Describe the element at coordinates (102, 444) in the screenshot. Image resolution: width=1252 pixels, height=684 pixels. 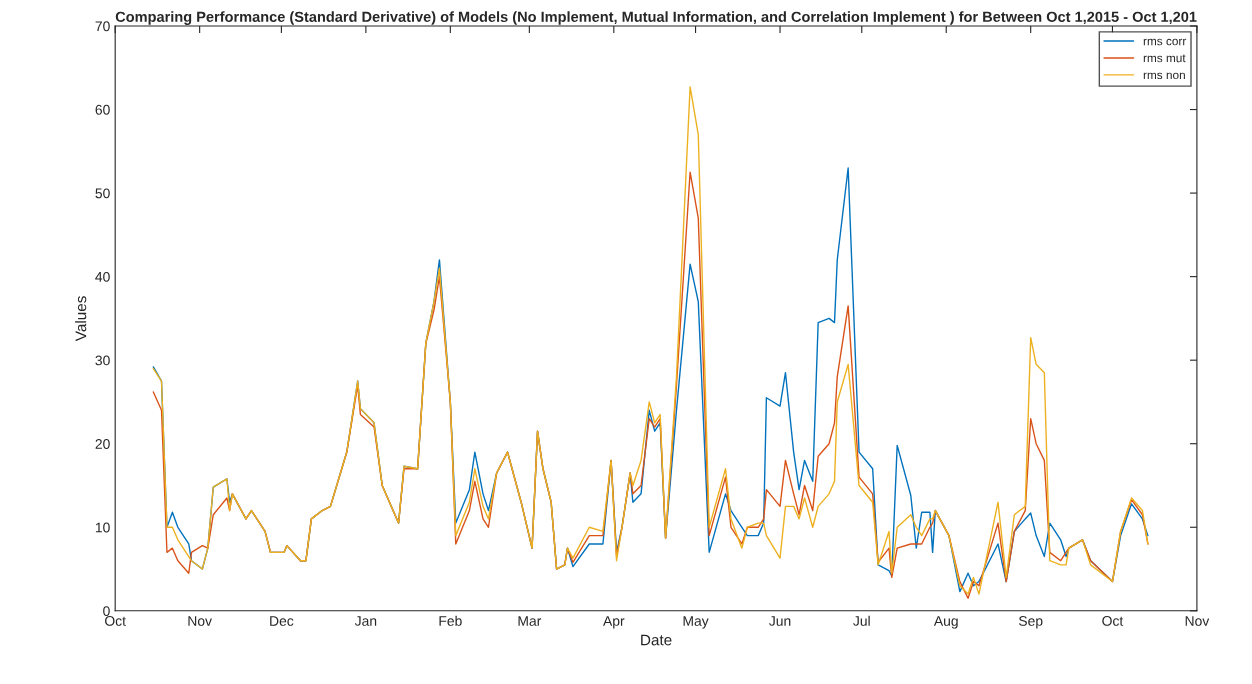
I see `y-tick-label: 20` at that location.